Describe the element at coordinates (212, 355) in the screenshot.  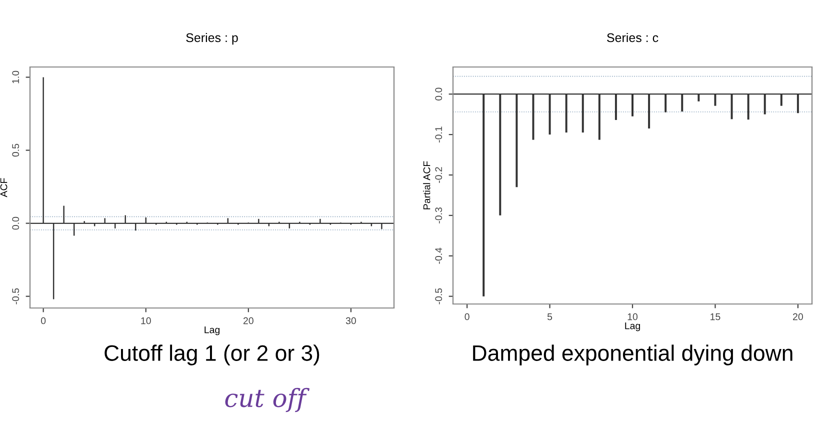
I see `text: Cutoff lag 1 (or 2 or 3)` at that location.